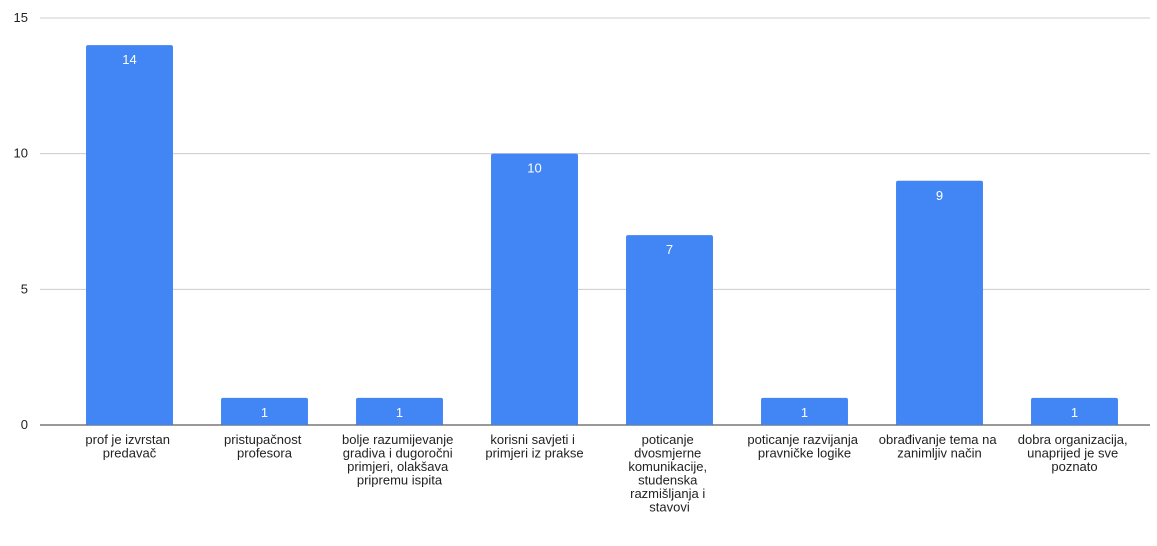 The width and height of the screenshot is (1157, 546). What do you see at coordinates (669, 249) in the screenshot?
I see `value-label: 7` at bounding box center [669, 249].